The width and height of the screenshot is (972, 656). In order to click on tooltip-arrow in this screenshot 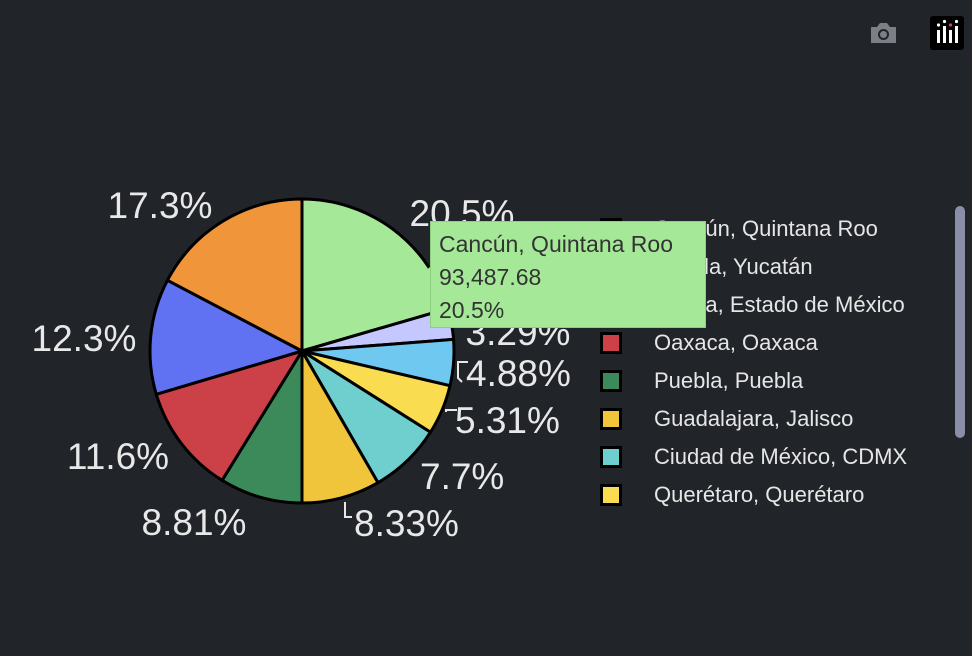, I will do `click(425, 276)`.